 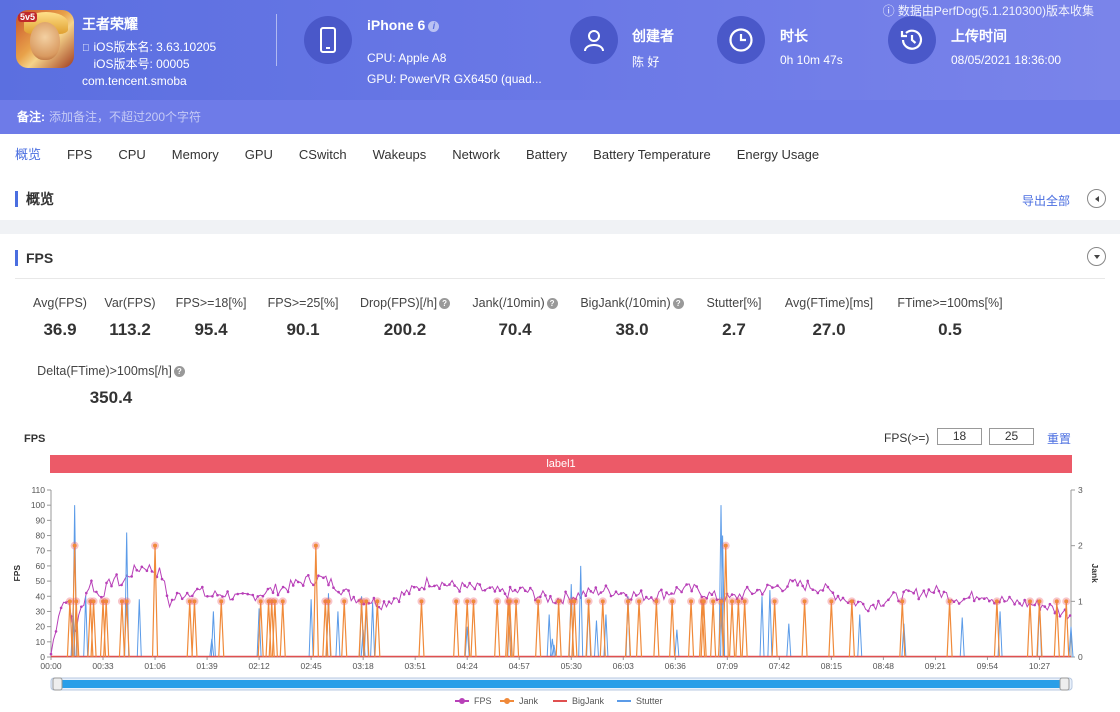 I want to click on reset-button: 重置, so click(x=1059, y=439).